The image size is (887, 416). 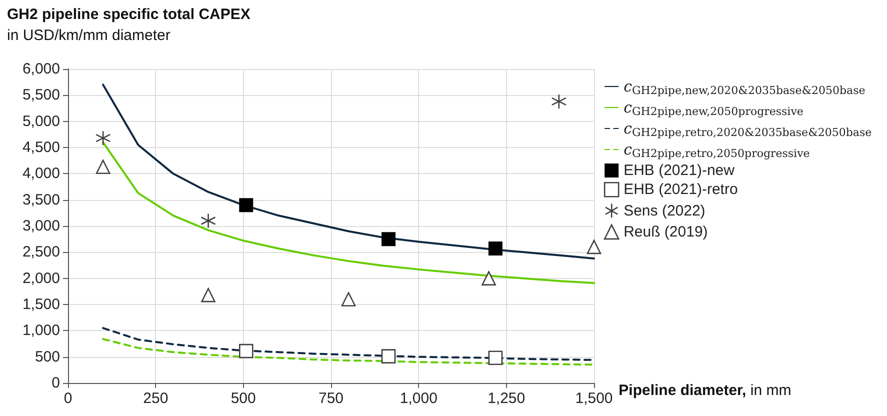 What do you see at coordinates (155, 398) in the screenshot?
I see `x-tick-label: 250` at bounding box center [155, 398].